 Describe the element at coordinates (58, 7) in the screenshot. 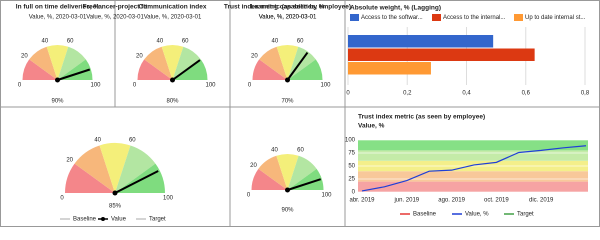

I see `gauge-title: In full on time deliveries, %` at that location.